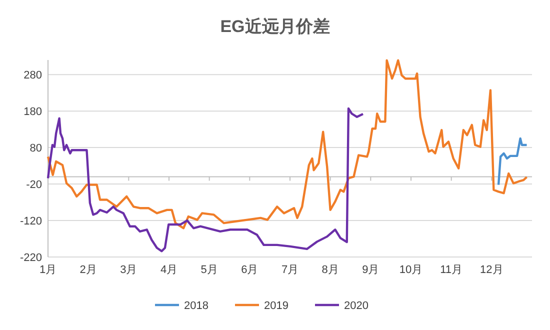 The width and height of the screenshot is (550, 330). I want to click on x-tick-label: 5月, so click(209, 270).